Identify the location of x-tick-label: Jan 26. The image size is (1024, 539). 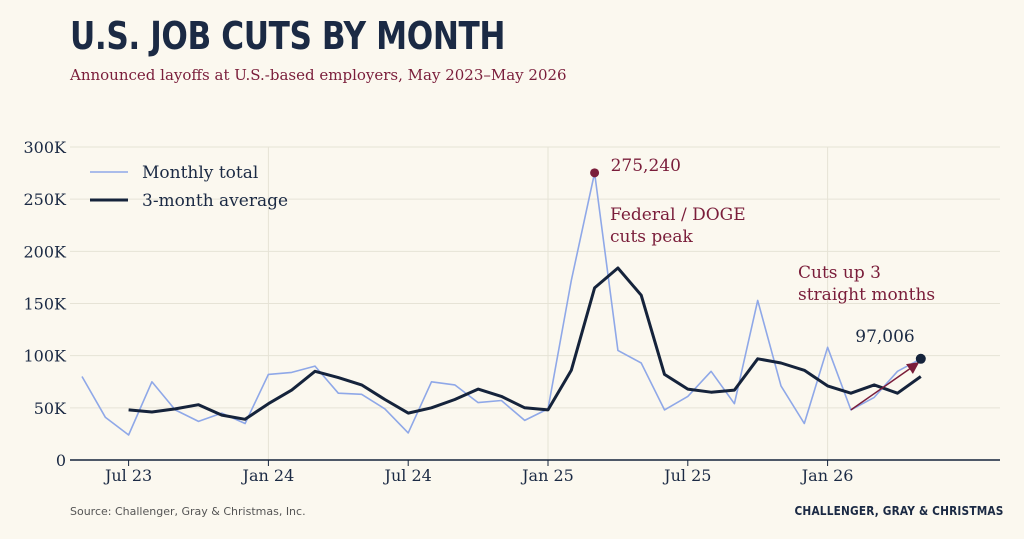
(827, 475).